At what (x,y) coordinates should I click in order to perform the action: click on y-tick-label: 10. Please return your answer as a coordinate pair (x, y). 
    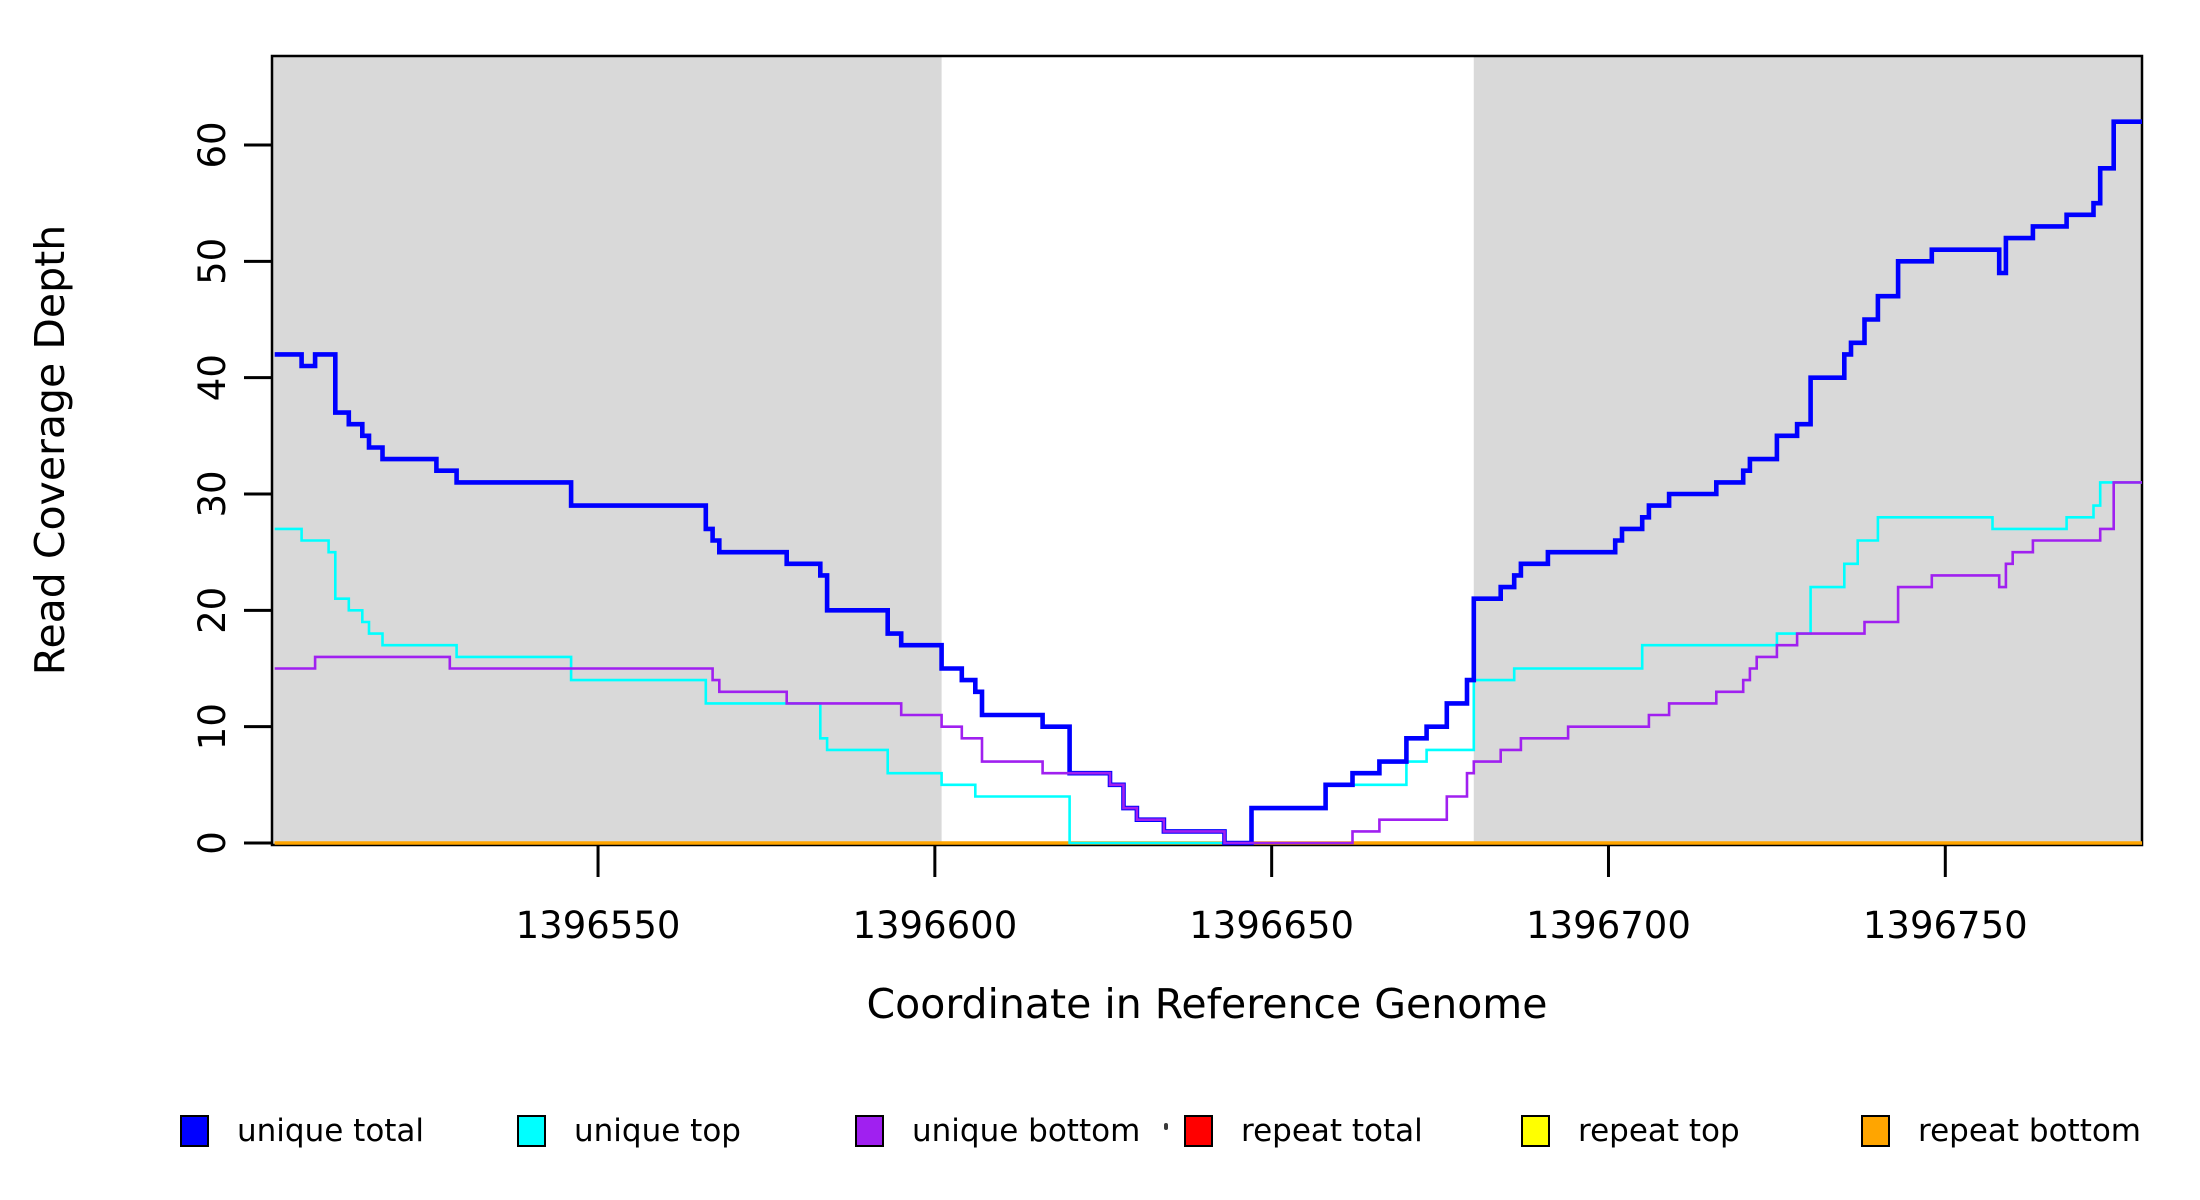
    Looking at the image, I should click on (212, 726).